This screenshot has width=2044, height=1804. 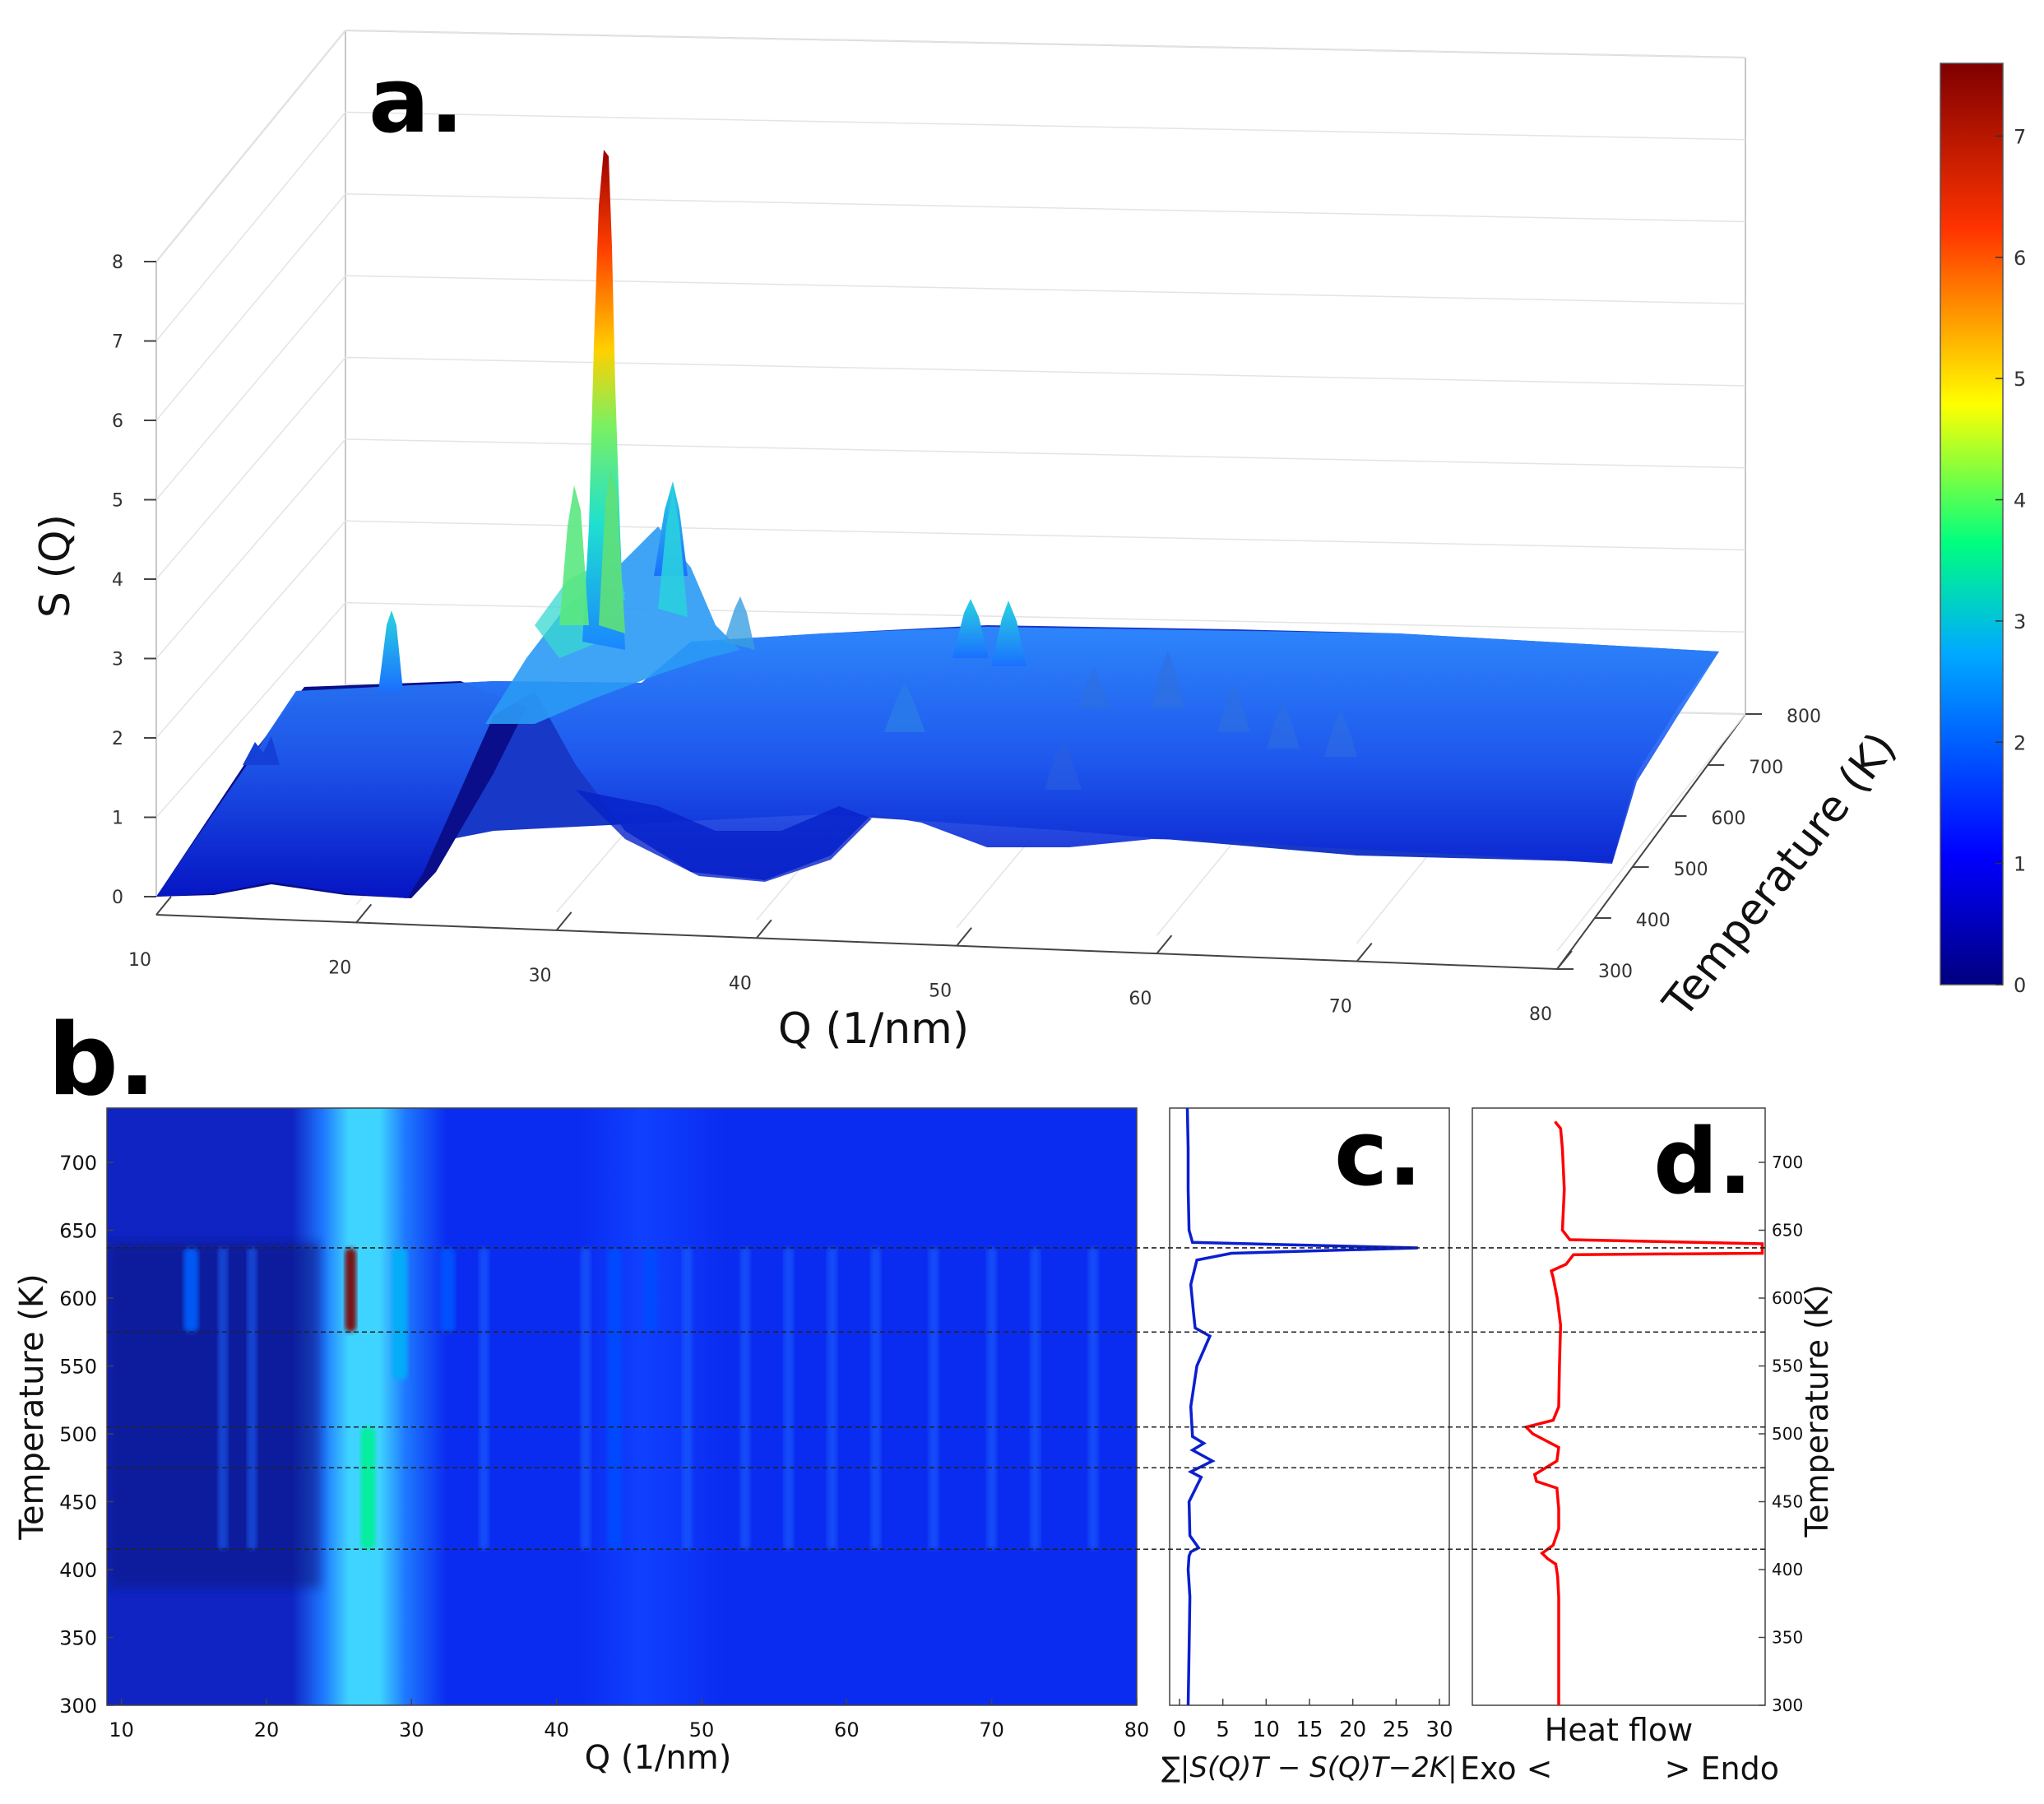 What do you see at coordinates (702, 1729) in the screenshot?
I see `x-tick-label: 50` at bounding box center [702, 1729].